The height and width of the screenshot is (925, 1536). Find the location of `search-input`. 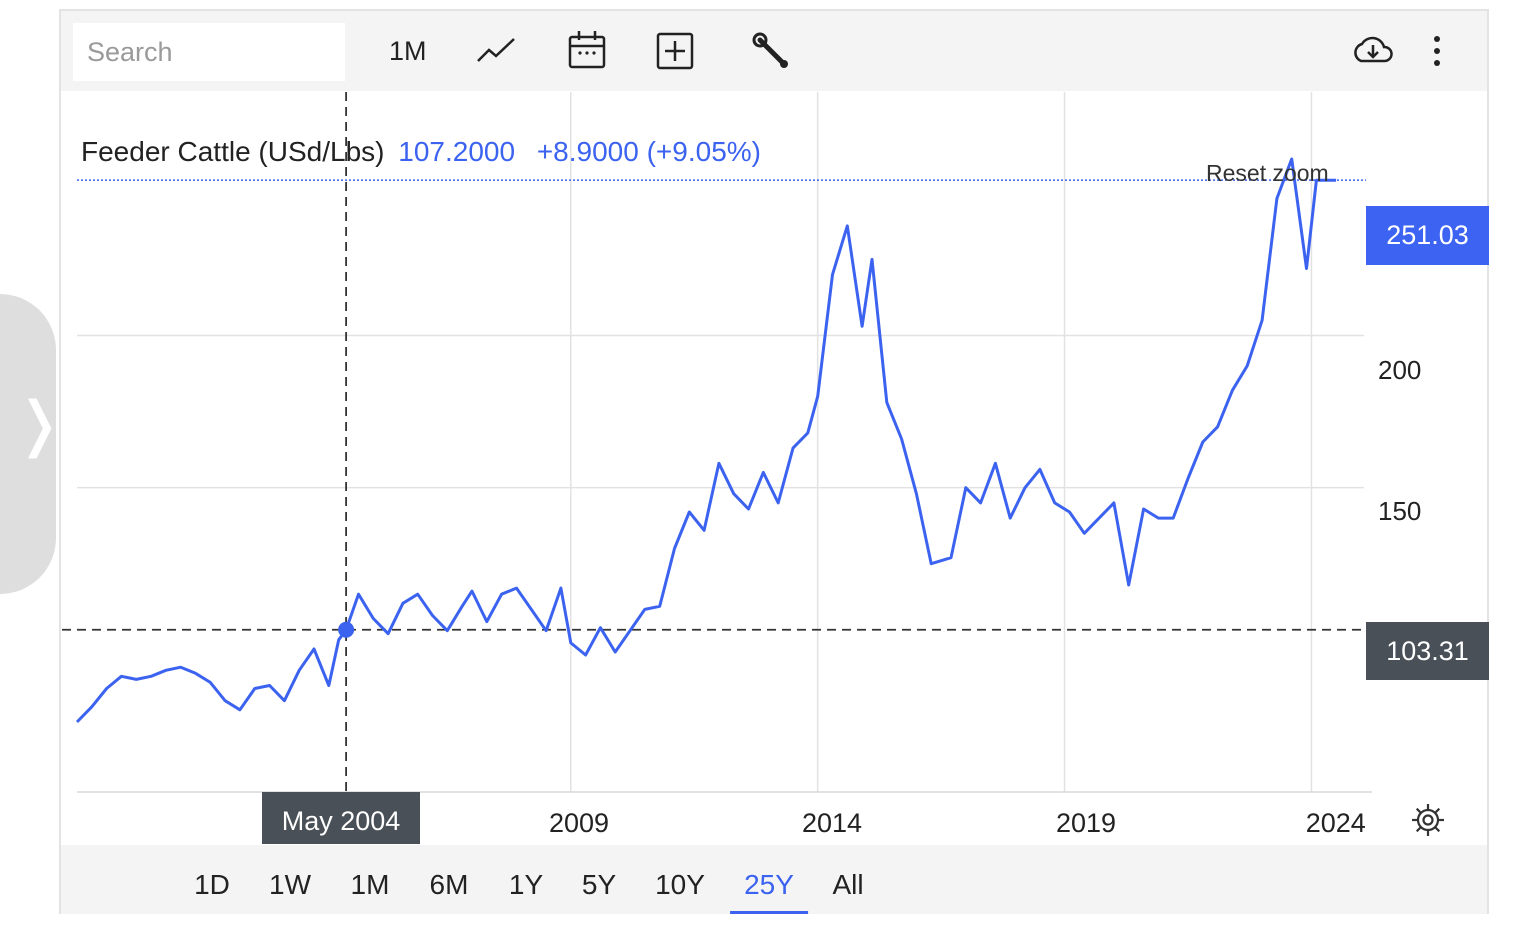

search-input is located at coordinates (209, 52).